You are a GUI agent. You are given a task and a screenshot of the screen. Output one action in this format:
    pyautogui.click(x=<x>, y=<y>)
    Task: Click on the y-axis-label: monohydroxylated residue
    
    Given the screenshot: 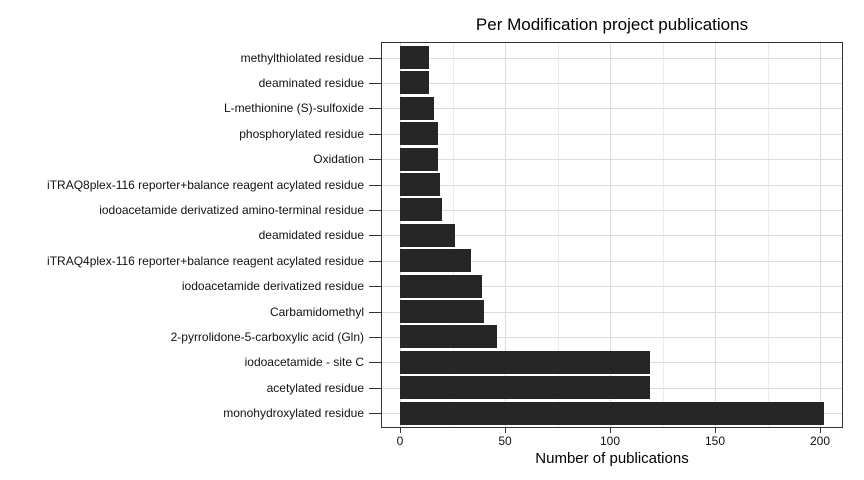 What is the action you would take?
    pyautogui.click(x=293, y=413)
    